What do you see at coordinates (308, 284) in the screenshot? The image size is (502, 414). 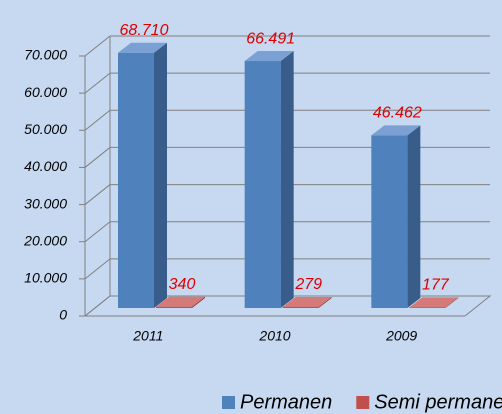 I see `value-label: 279` at bounding box center [308, 284].